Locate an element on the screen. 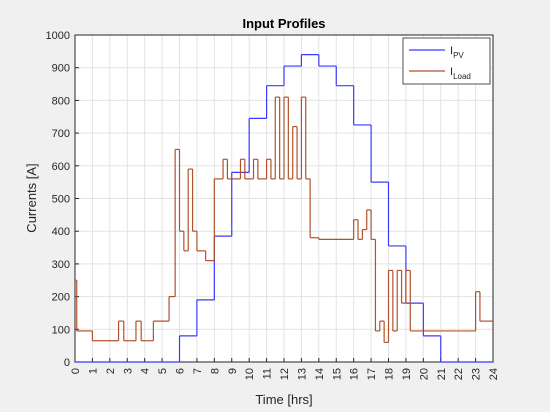 The height and width of the screenshot is (412, 550). x-tick-label: 1 is located at coordinates (93, 371).